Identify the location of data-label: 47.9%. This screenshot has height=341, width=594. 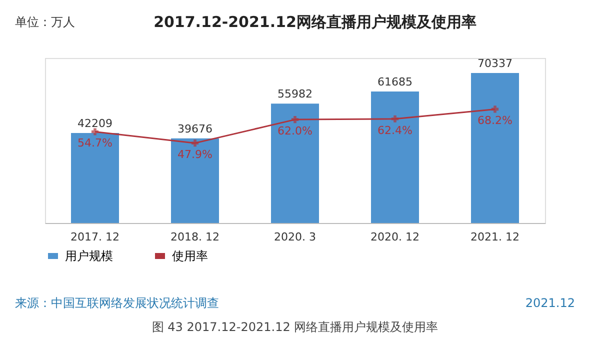
(195, 155).